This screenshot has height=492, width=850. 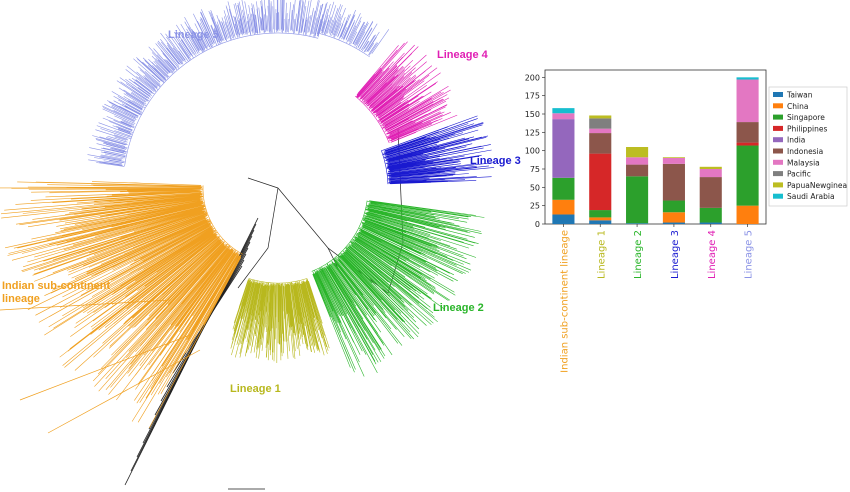 What do you see at coordinates (601, 254) in the screenshot?
I see `x-category-label: Lineage 1` at bounding box center [601, 254].